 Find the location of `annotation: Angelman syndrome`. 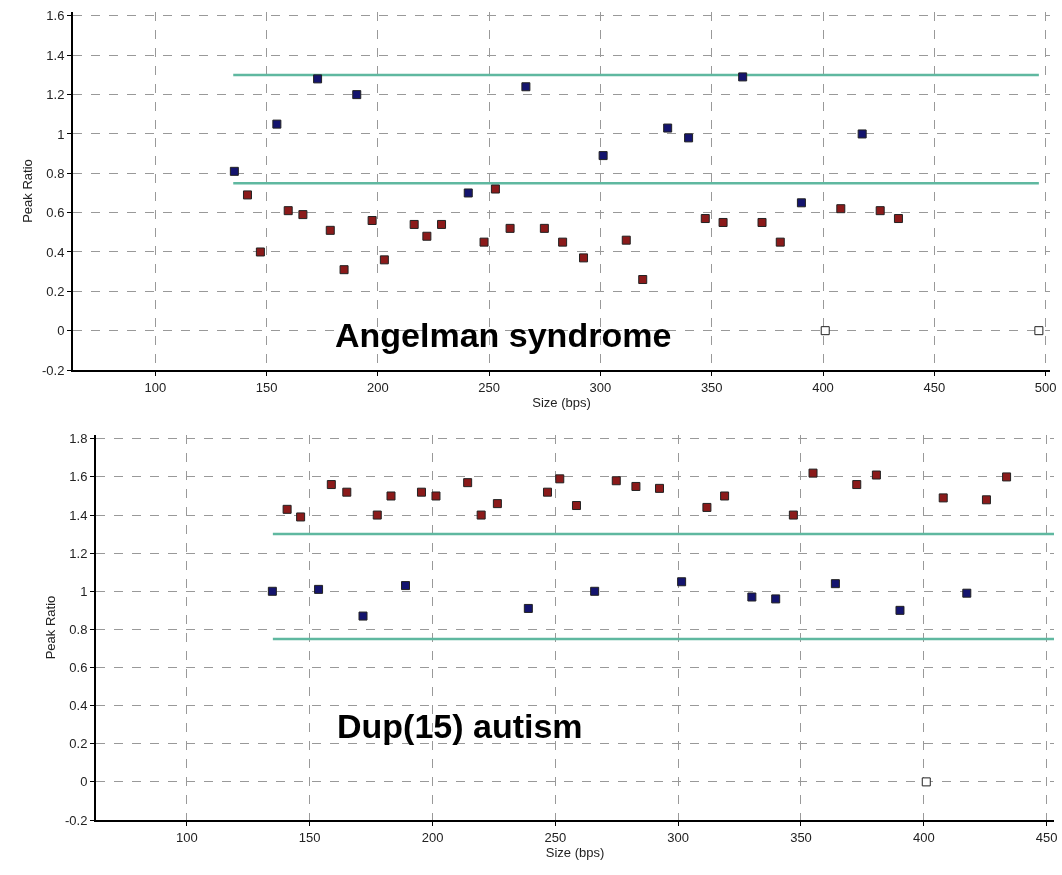

annotation: Angelman syndrome is located at coordinates (503, 335).